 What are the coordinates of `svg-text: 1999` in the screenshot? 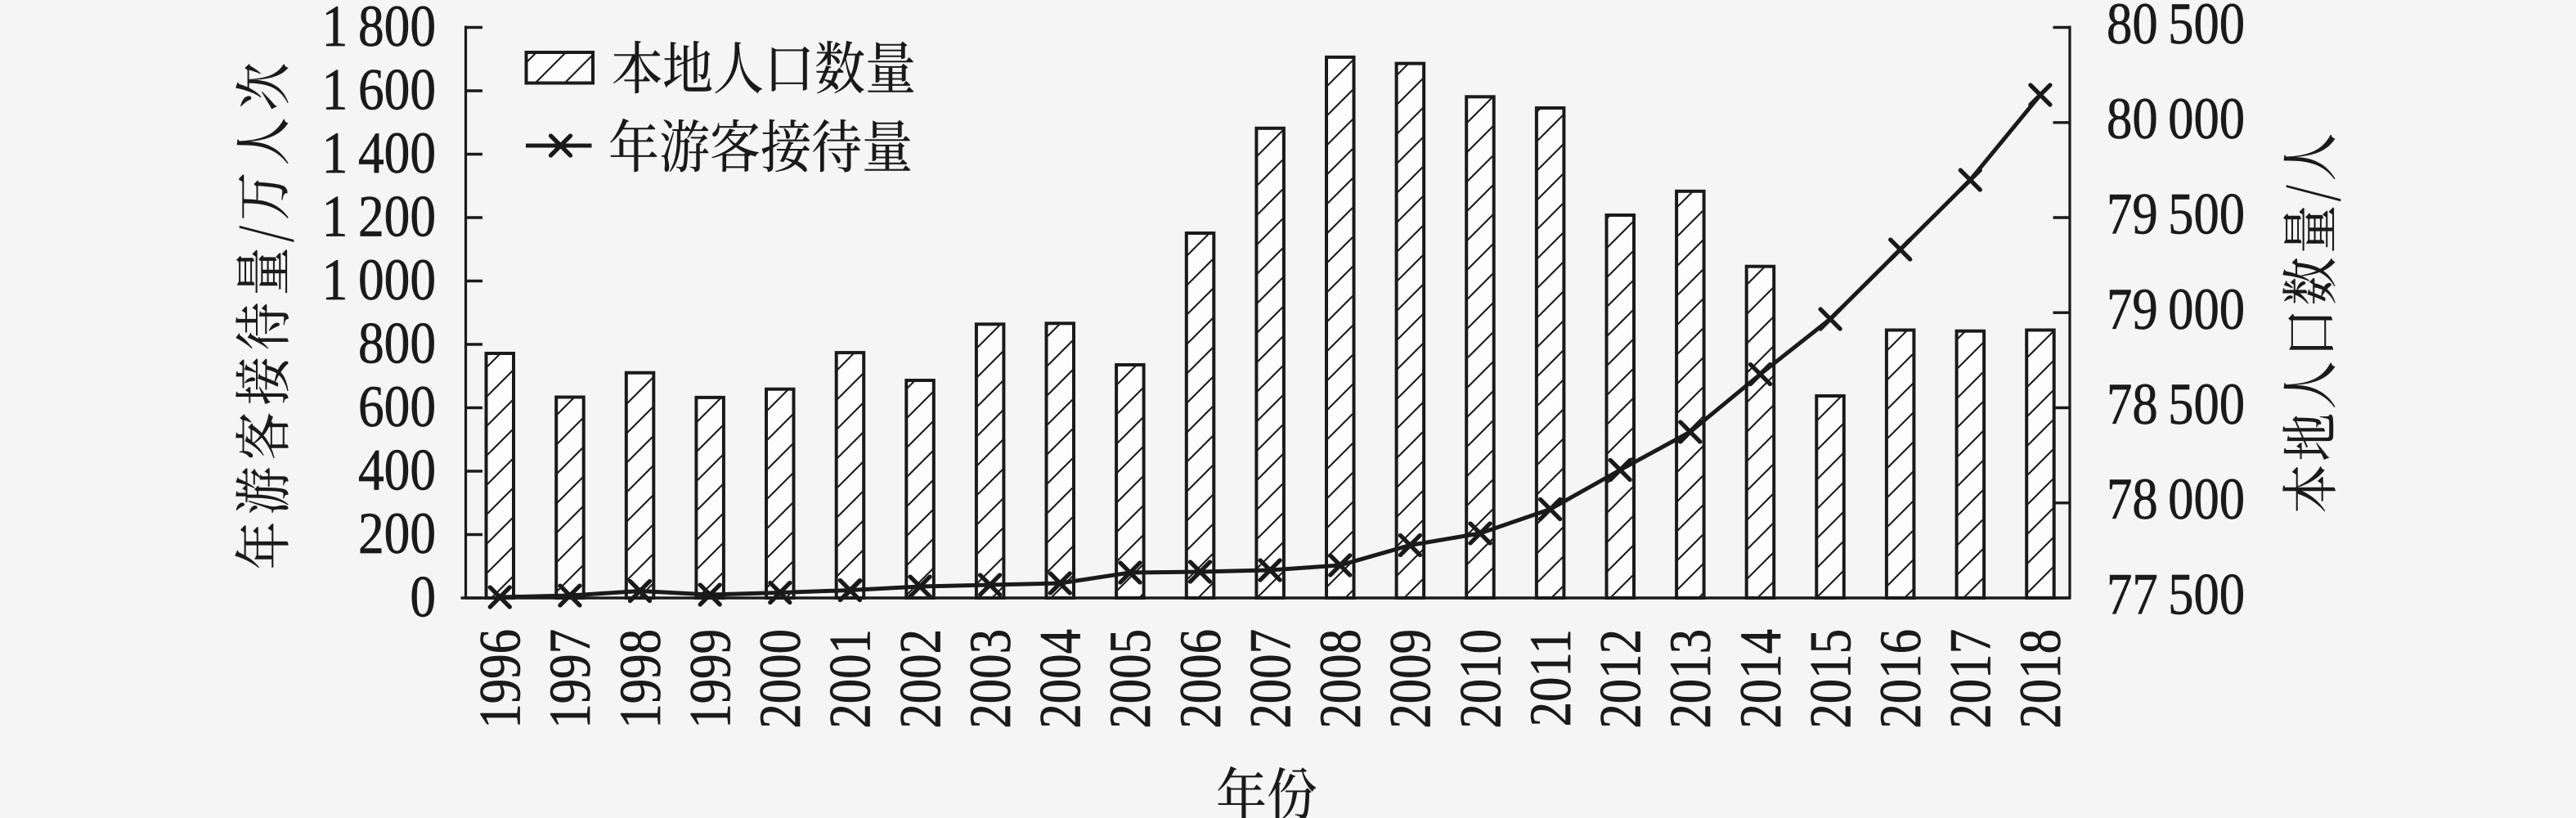 It's located at (711, 679).